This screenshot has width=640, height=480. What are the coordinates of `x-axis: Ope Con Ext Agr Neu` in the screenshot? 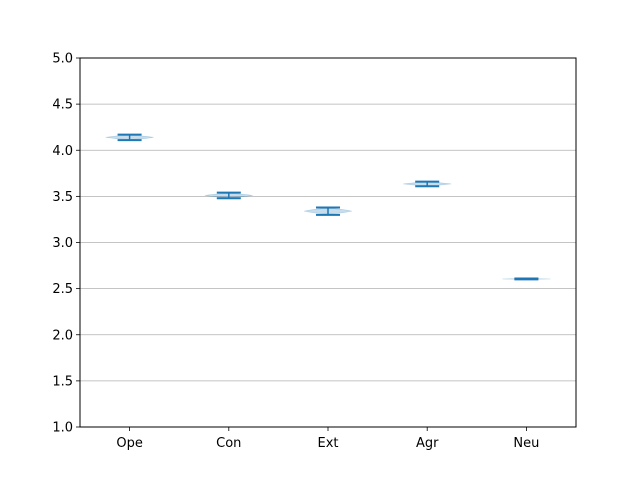 It's located at (327, 439).